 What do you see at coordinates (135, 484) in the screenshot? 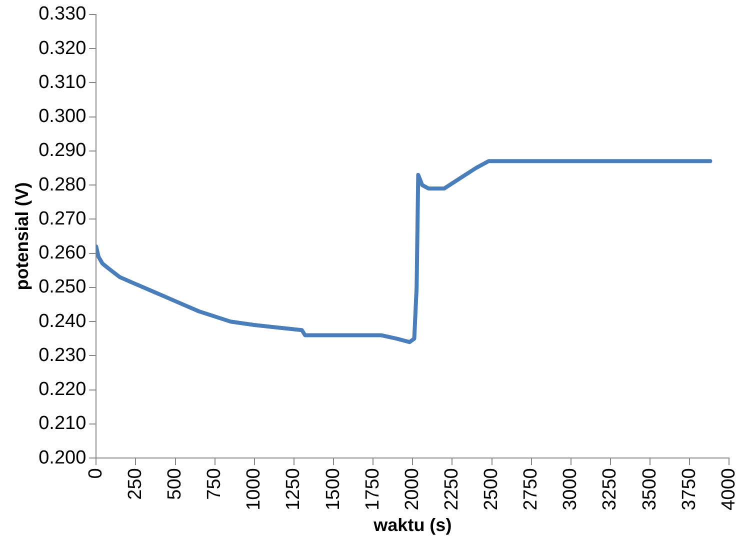
I see `x-tick-label: 250` at bounding box center [135, 484].